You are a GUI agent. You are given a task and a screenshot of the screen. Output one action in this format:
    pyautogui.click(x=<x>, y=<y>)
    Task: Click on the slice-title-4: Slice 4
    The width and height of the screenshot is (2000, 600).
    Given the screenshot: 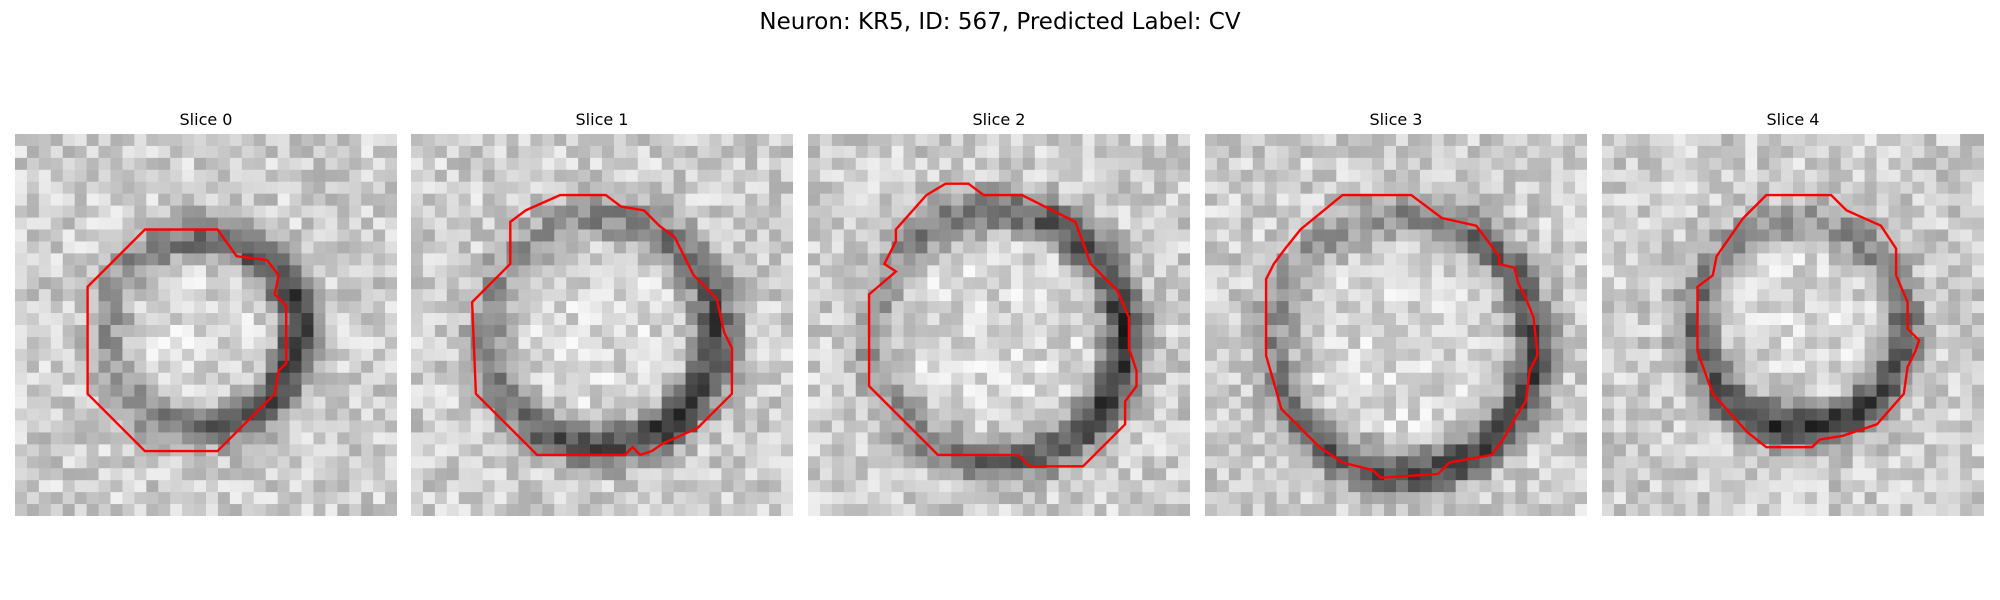 What is the action you would take?
    pyautogui.click(x=1793, y=119)
    